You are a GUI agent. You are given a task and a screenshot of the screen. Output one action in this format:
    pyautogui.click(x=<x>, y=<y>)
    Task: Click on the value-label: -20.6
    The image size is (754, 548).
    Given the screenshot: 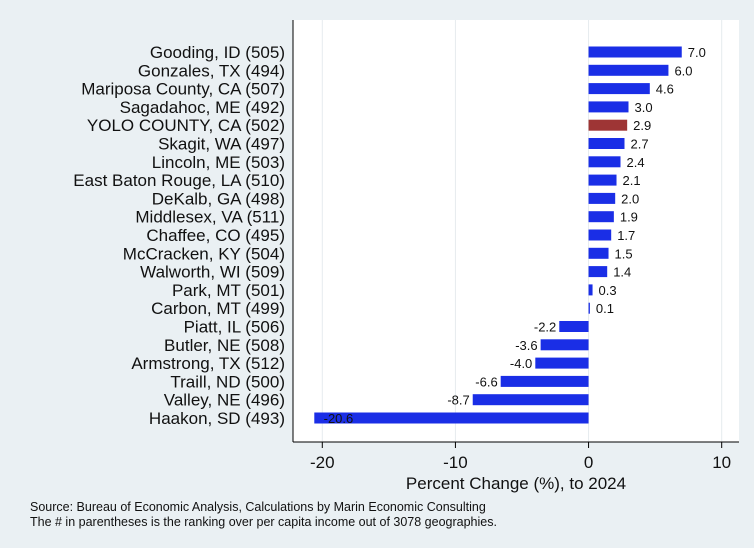 What is the action you would take?
    pyautogui.click(x=339, y=418)
    